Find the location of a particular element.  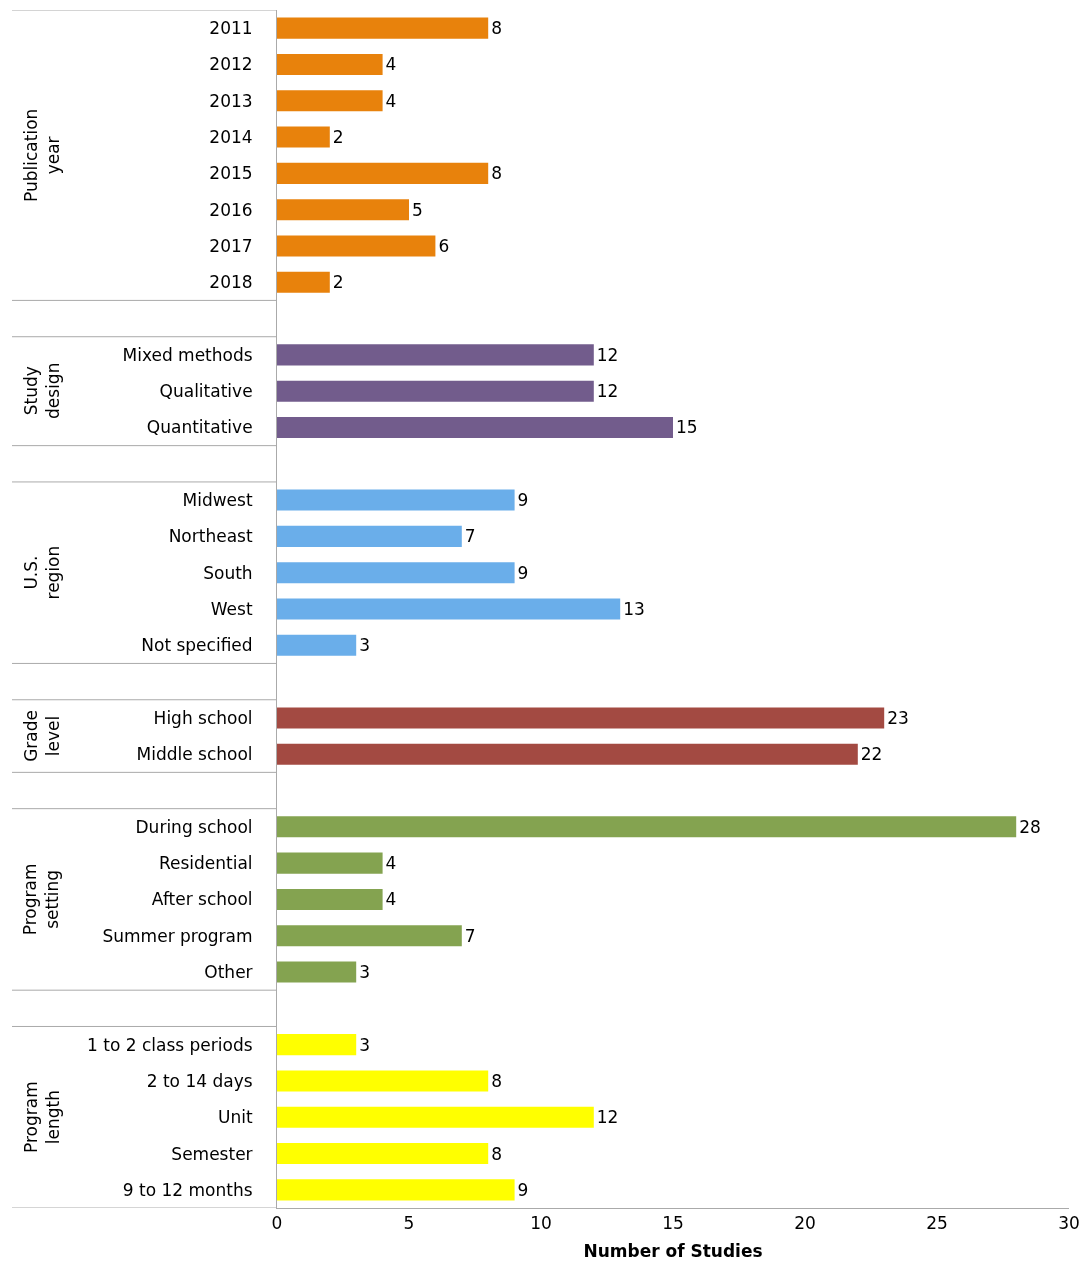

text: U.S. region is located at coordinates (42, 572).